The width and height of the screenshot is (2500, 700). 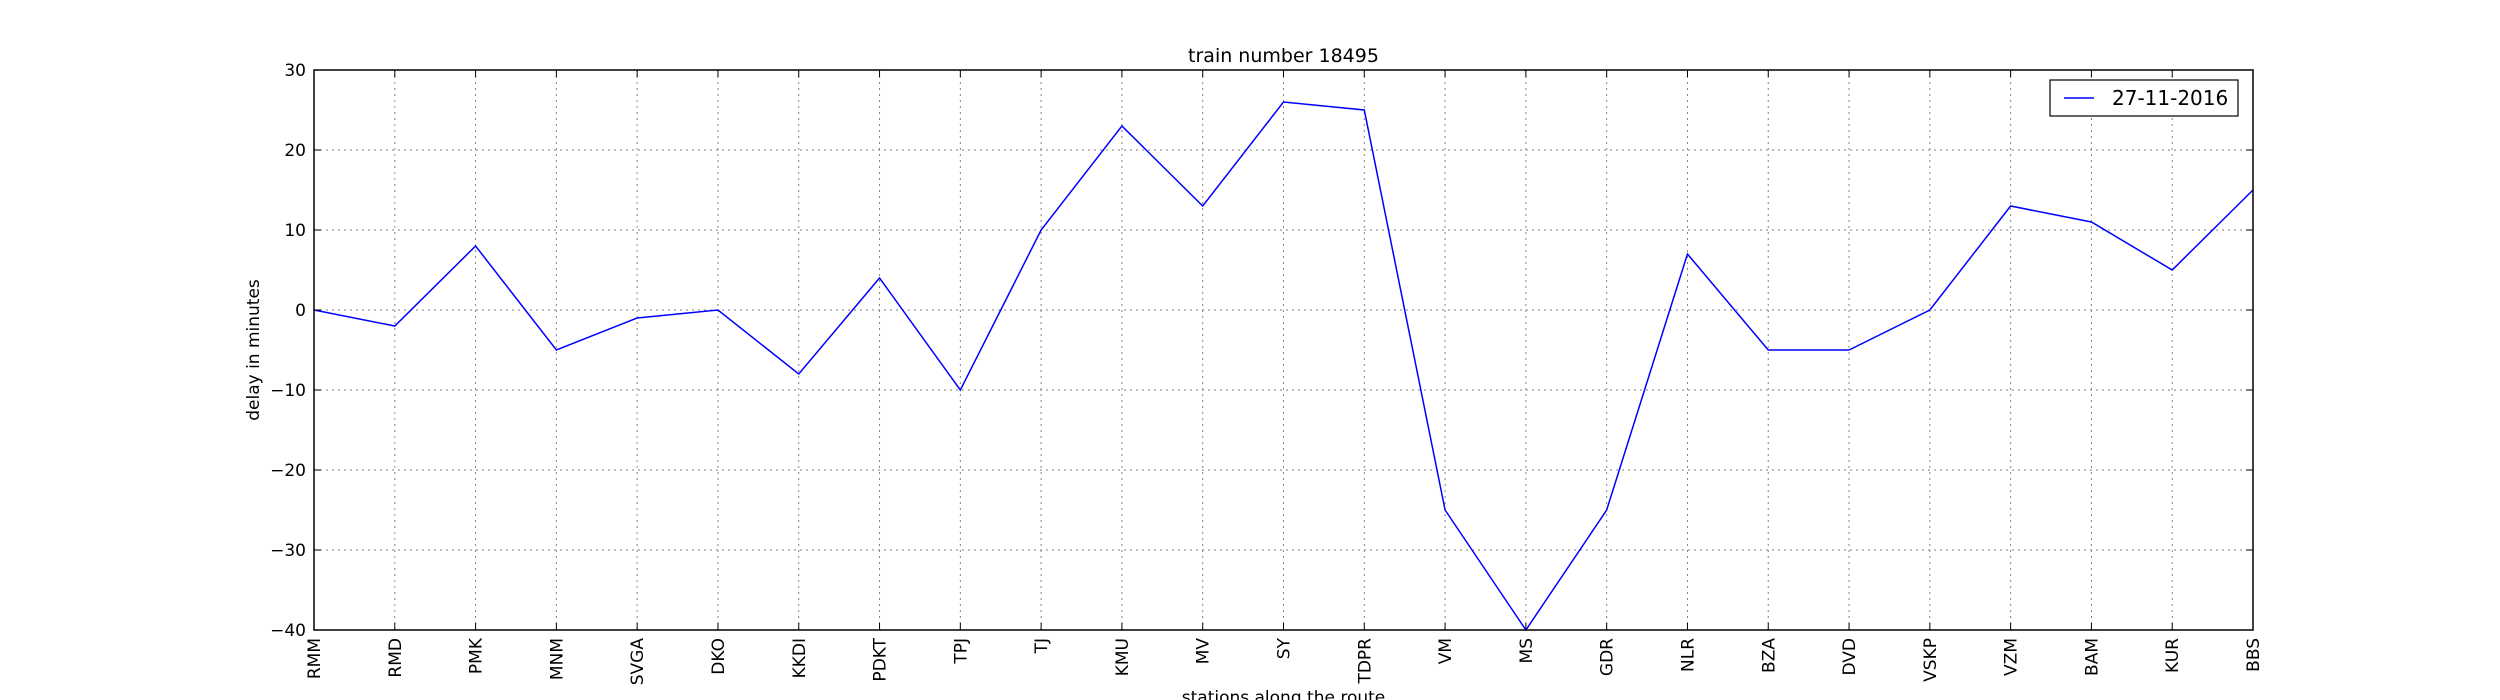 What do you see at coordinates (1527, 650) in the screenshot?
I see `x-tick-label: MS` at bounding box center [1527, 650].